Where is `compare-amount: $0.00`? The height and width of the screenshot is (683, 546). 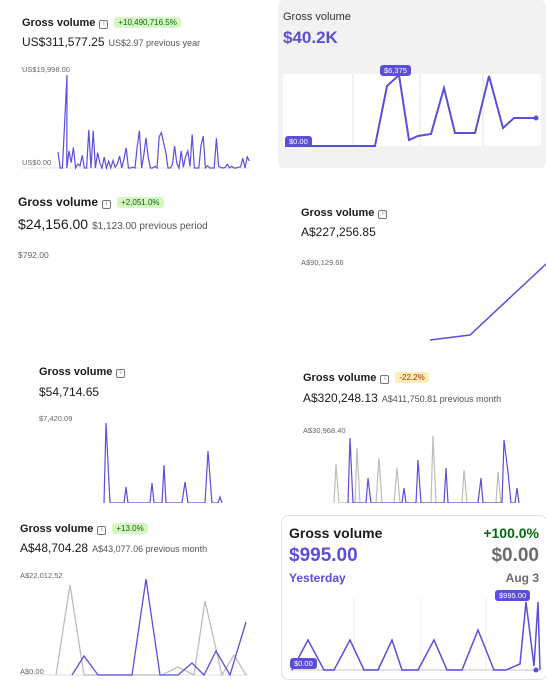
compare-amount: $0.00 is located at coordinates (515, 555).